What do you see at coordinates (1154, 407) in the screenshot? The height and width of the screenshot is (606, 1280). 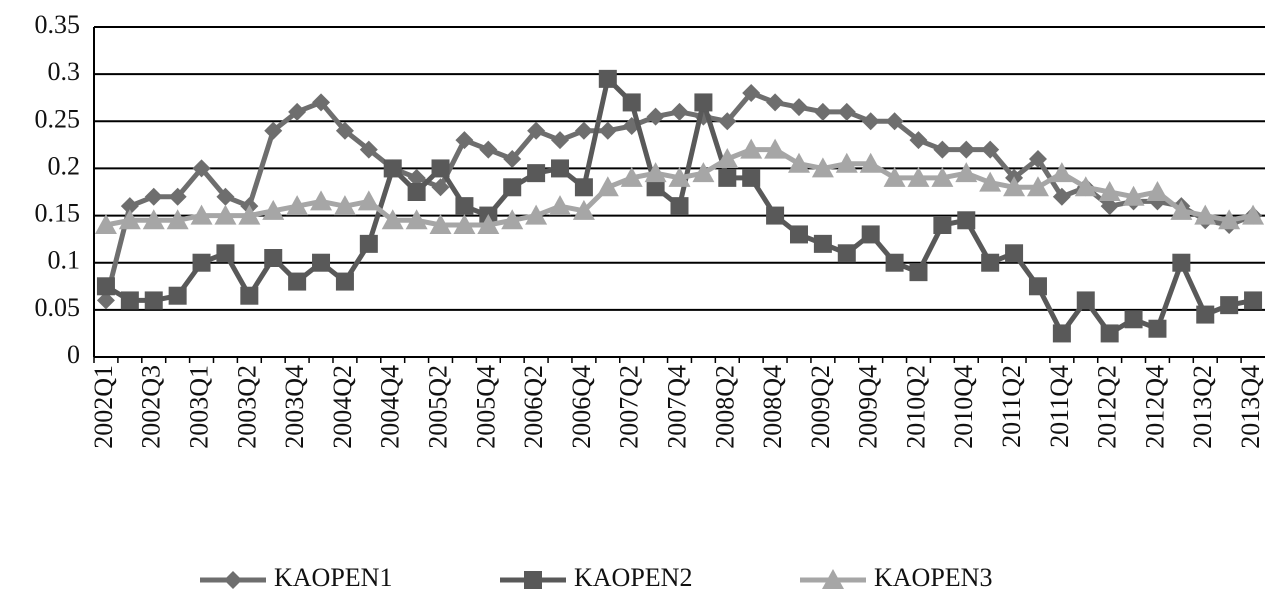 I see `x-tick-label: 2012Q4` at bounding box center [1154, 407].